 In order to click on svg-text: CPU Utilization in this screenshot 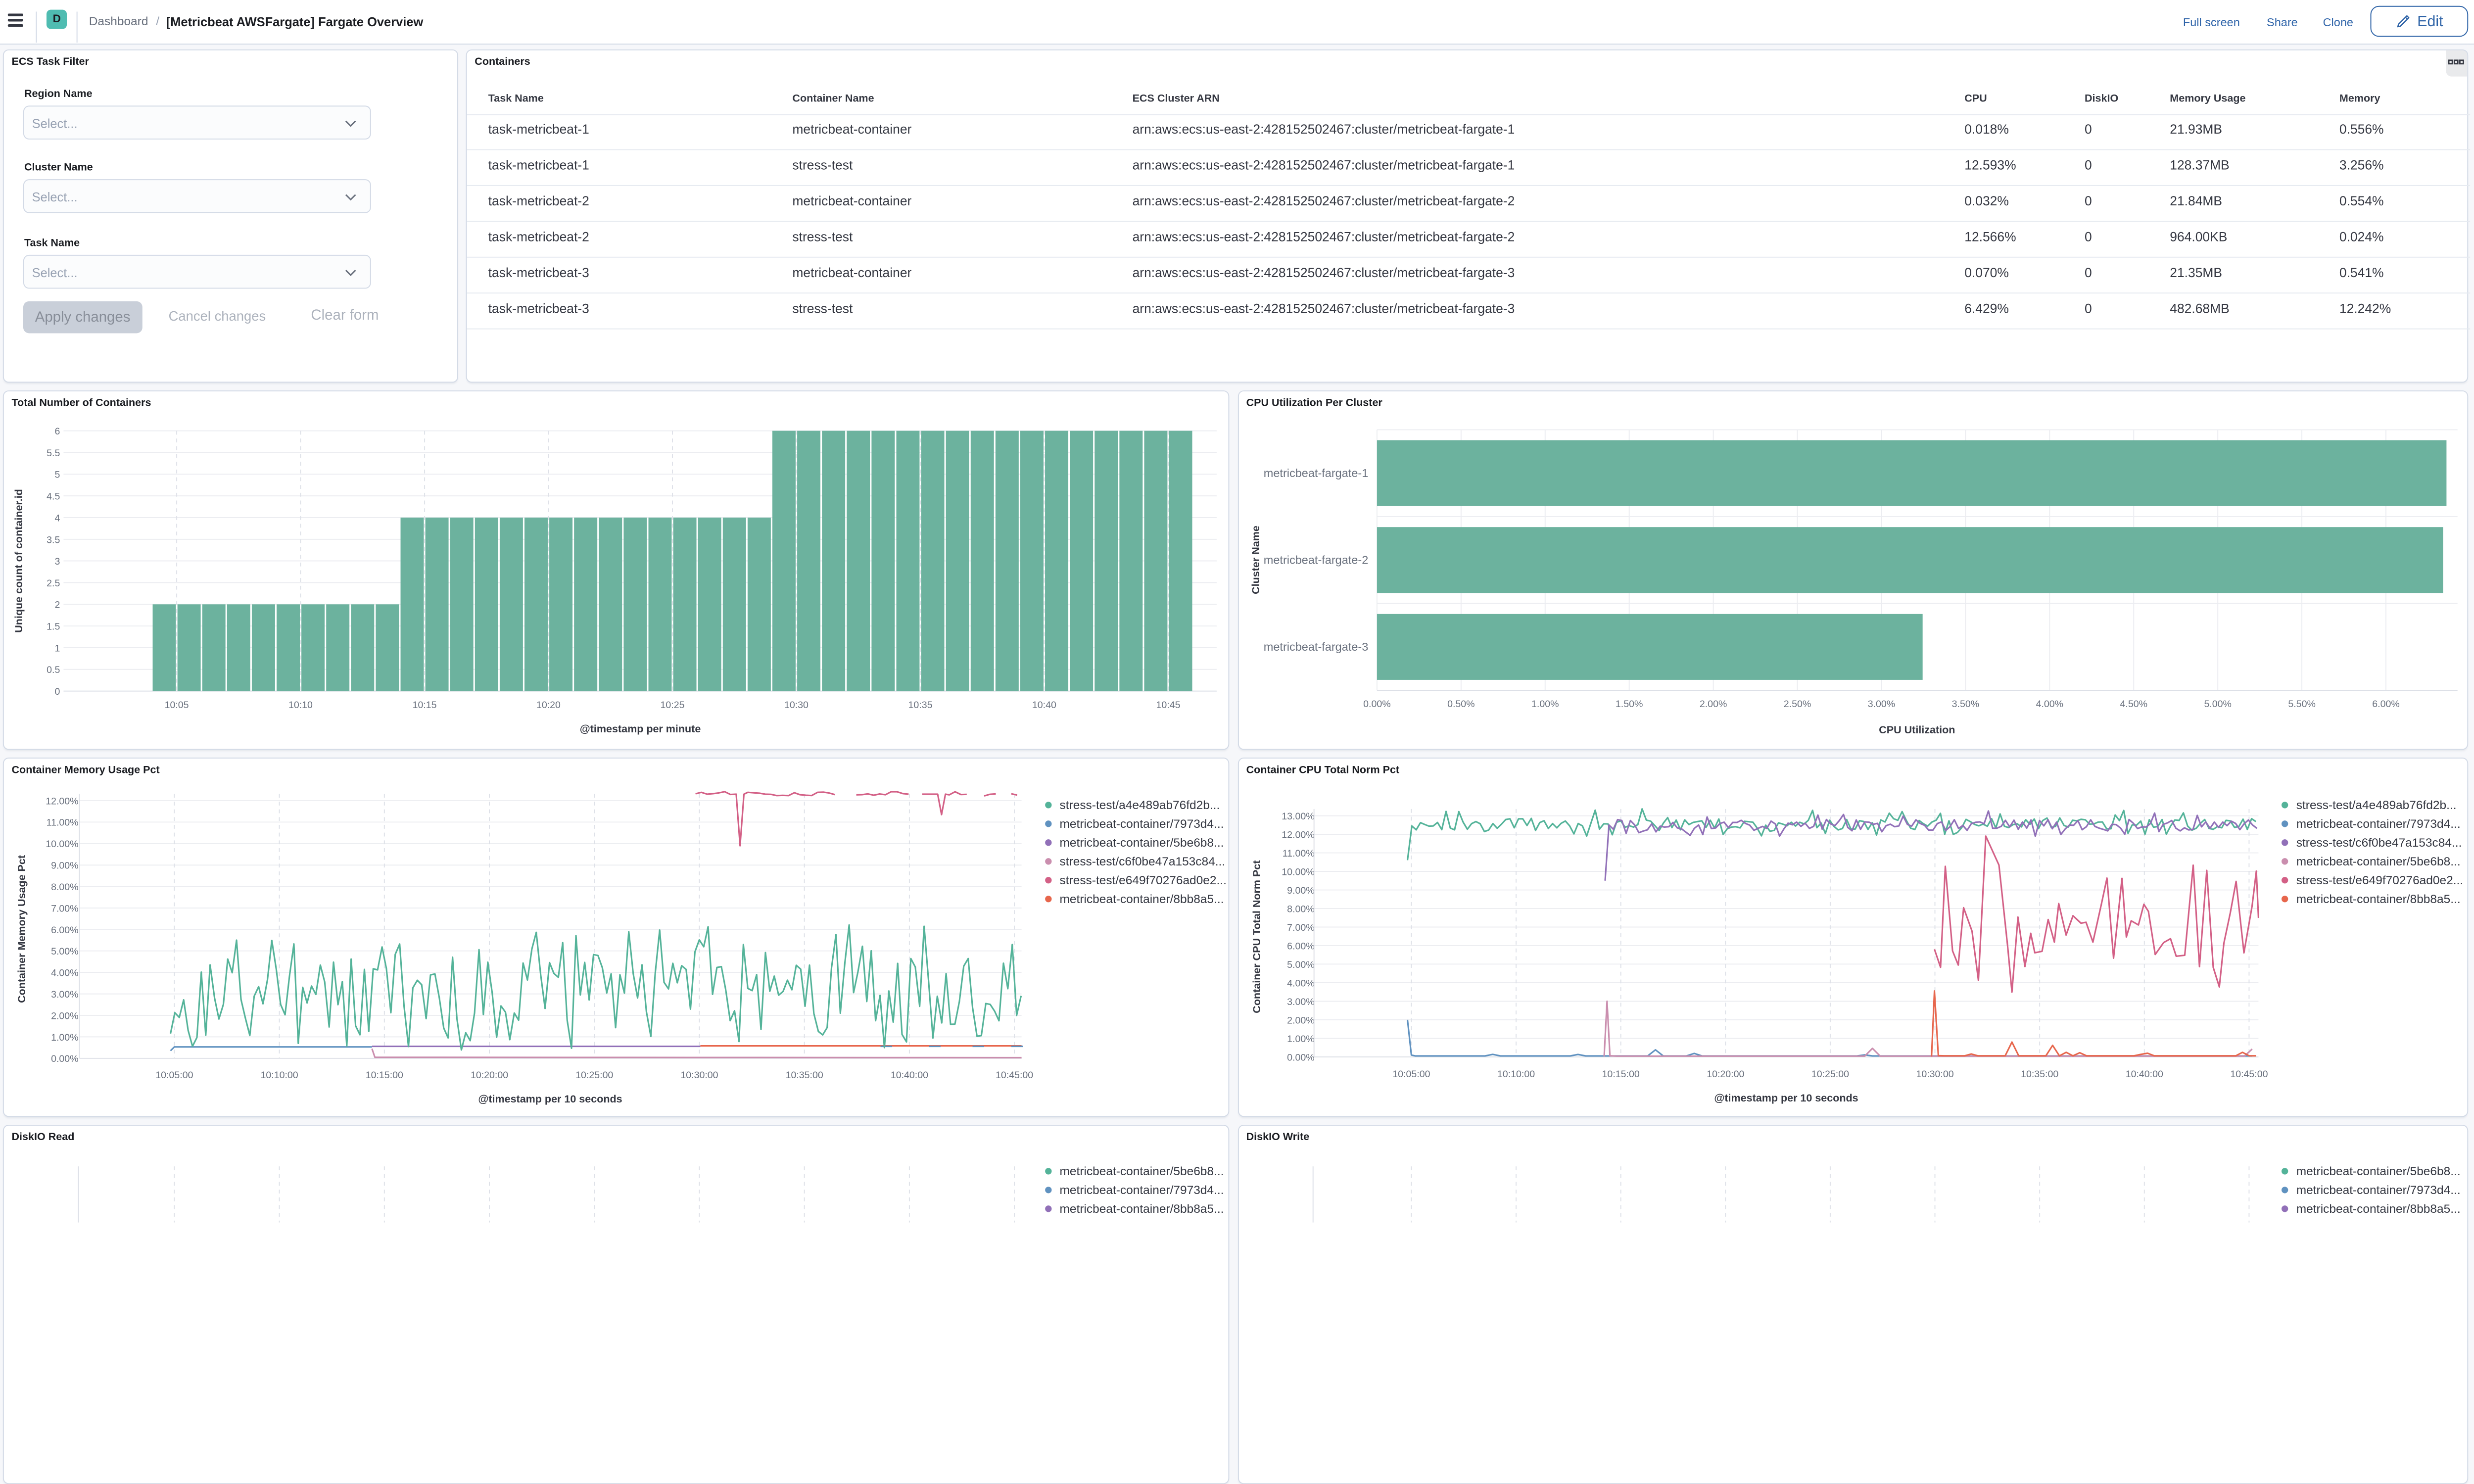, I will do `click(1916, 730)`.